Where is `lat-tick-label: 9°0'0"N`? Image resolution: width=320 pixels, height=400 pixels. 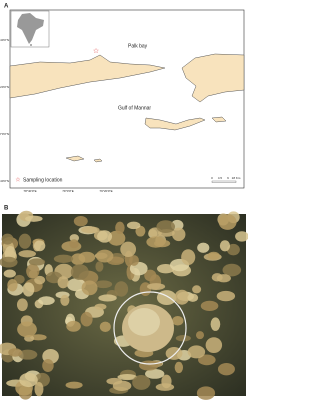
lat-tick-label: 9°0'0"N is located at coordinates (4, 134).